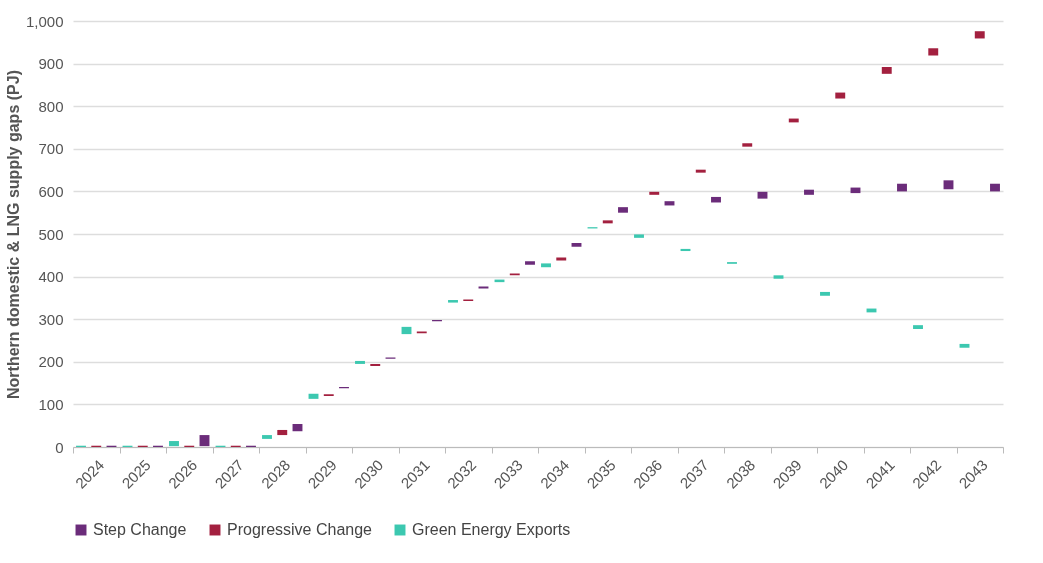  I want to click on legend-label: Step Change, so click(140, 529).